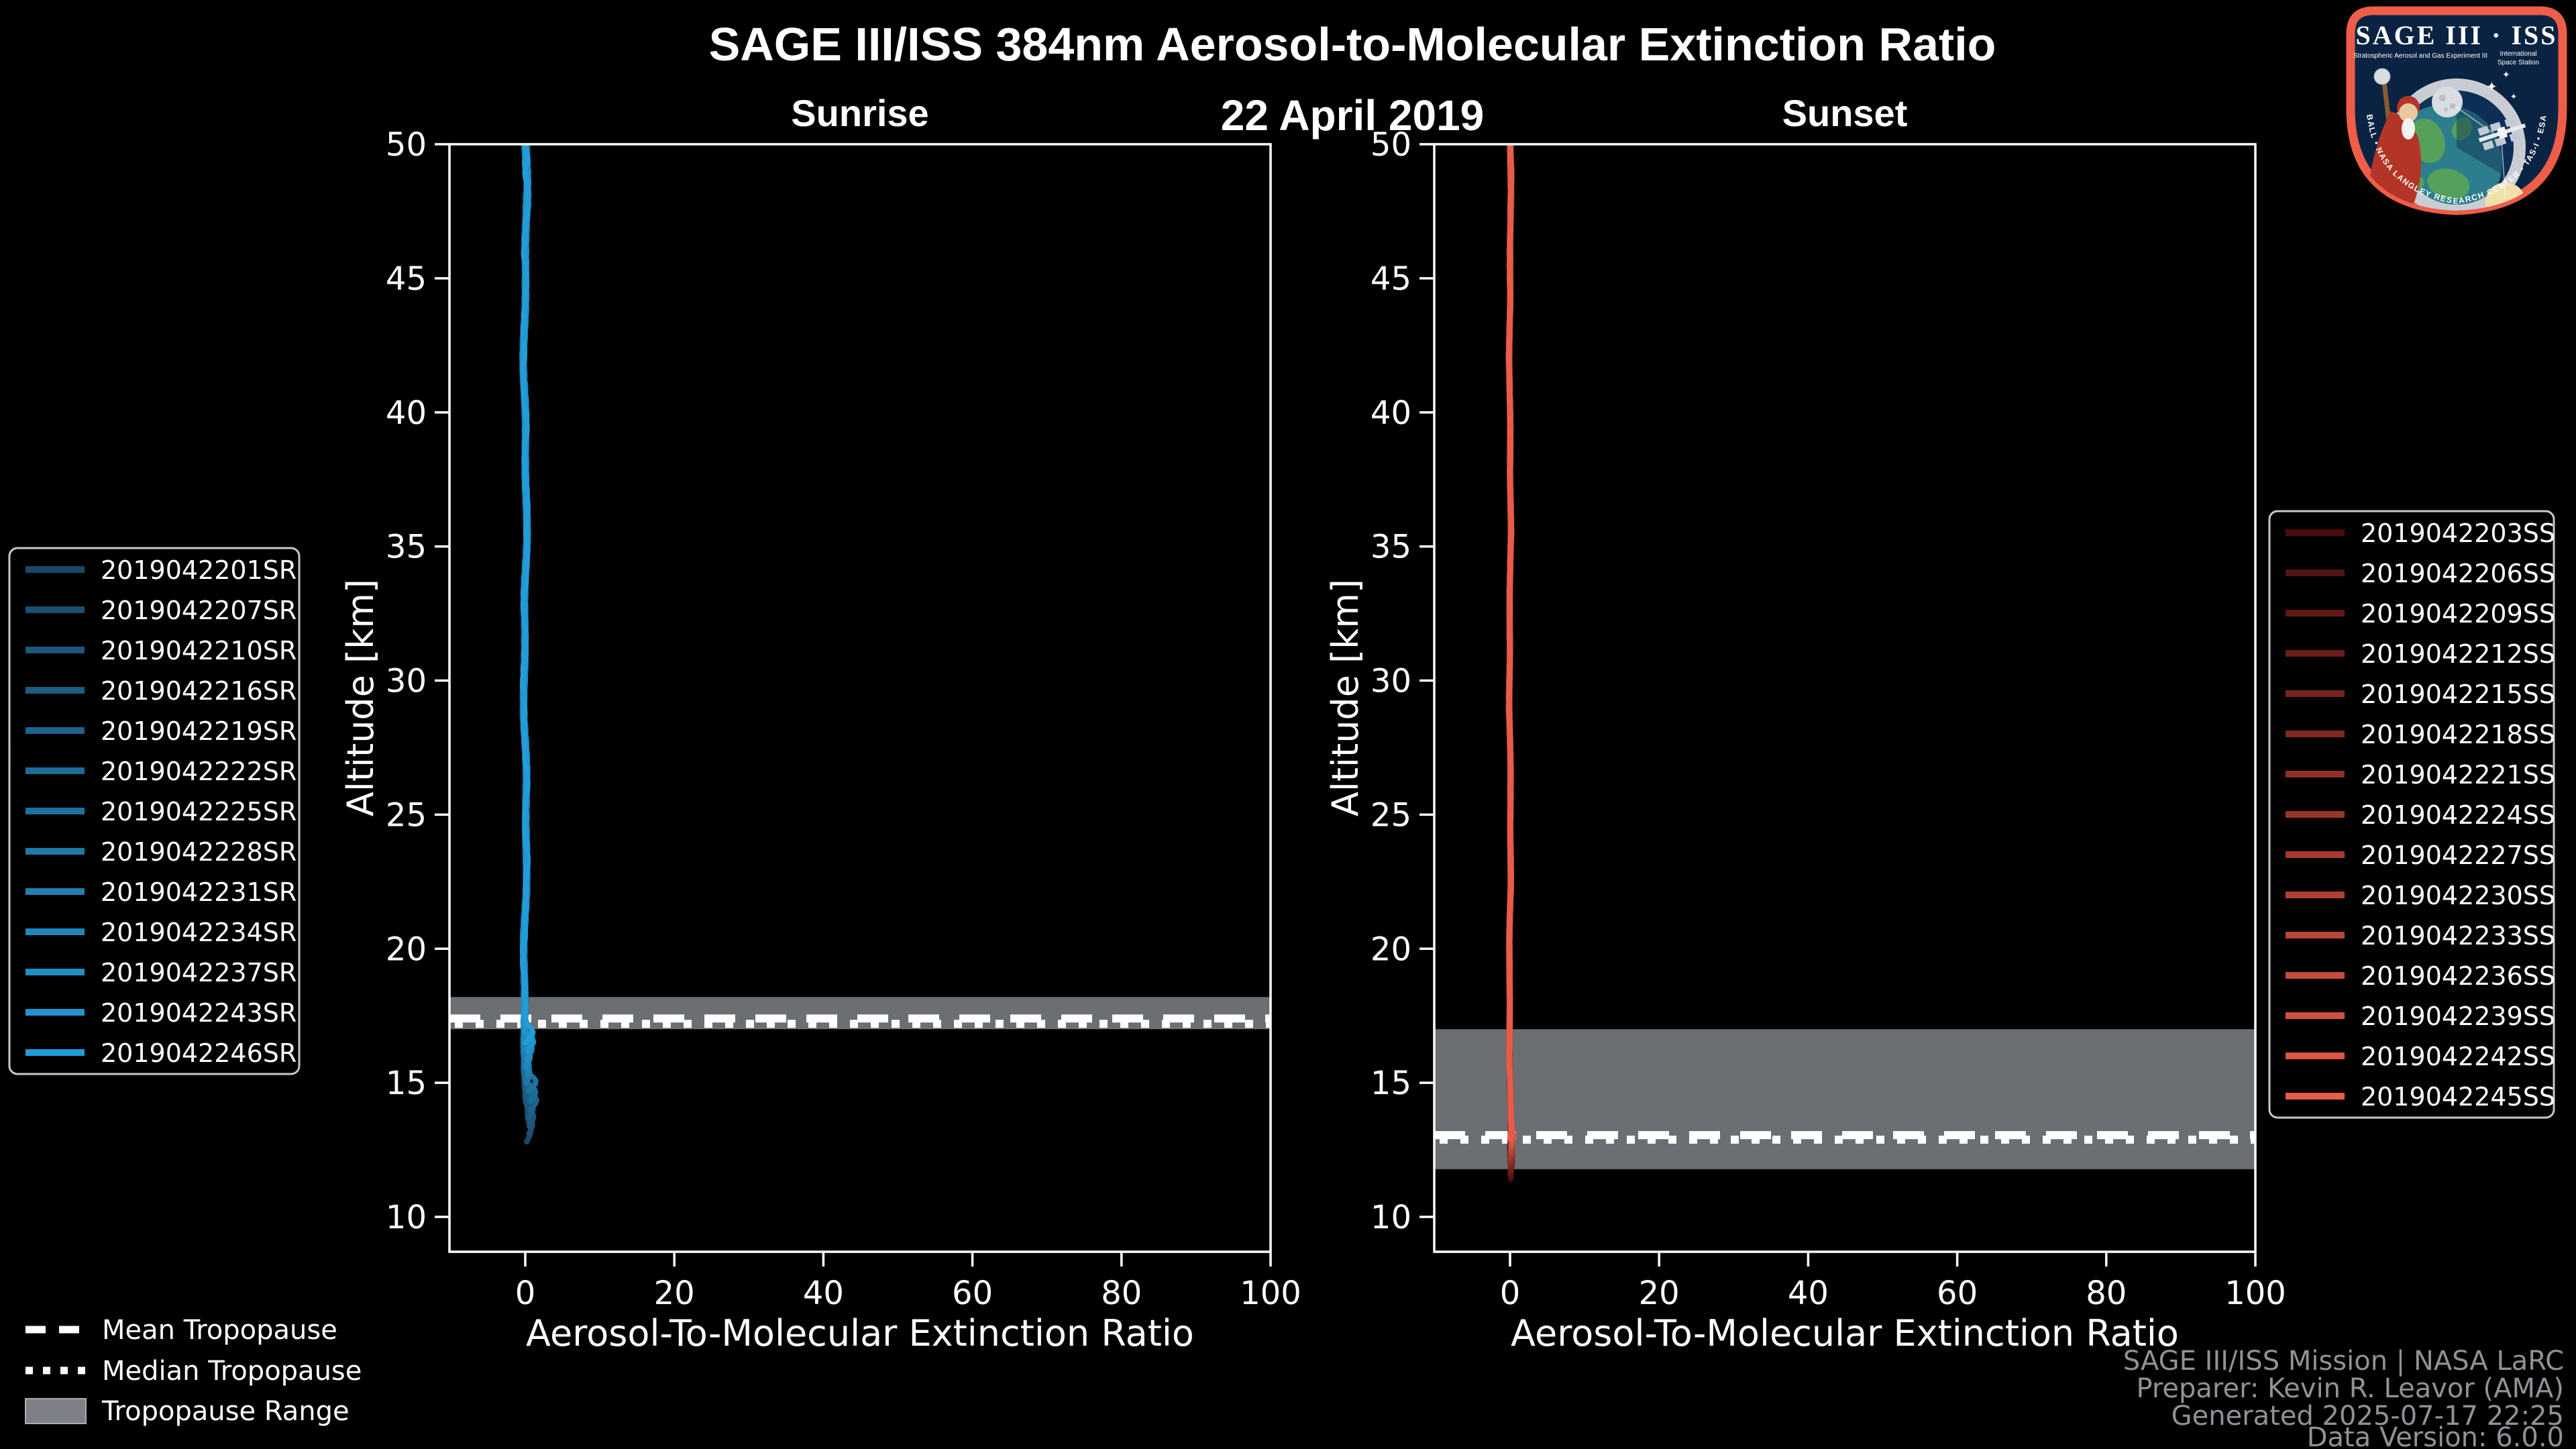 Image resolution: width=2576 pixels, height=1449 pixels. I want to click on y-tick-label: 40, so click(1391, 413).